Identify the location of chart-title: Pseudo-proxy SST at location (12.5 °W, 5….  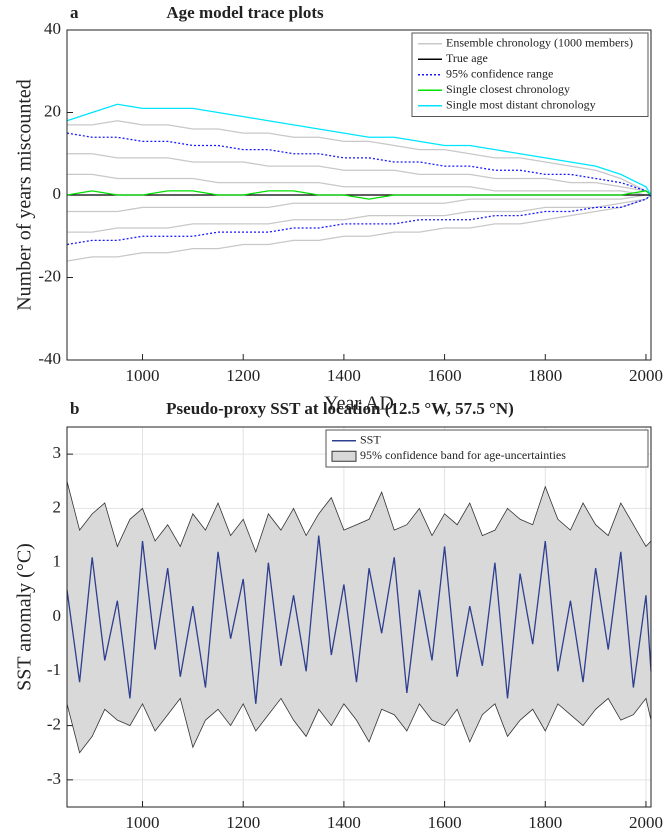
(340, 408).